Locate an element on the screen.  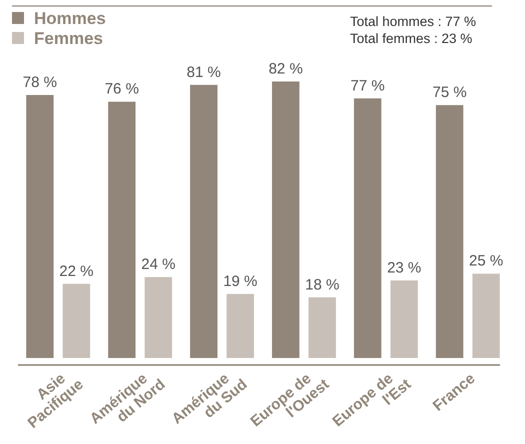
data-label: 22 % is located at coordinates (76, 271).